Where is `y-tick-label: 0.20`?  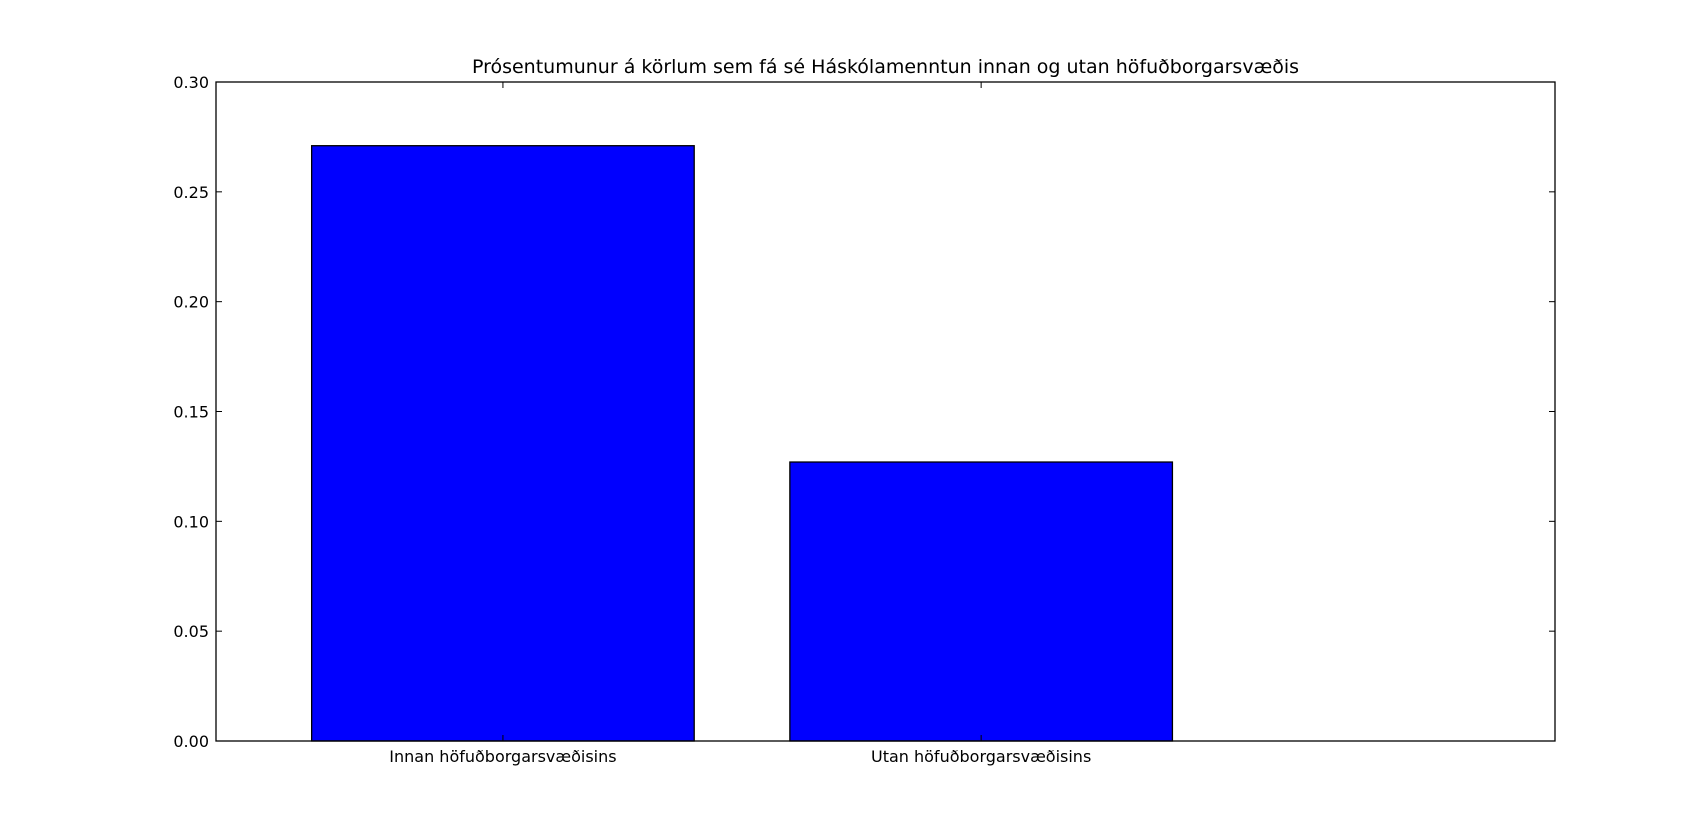
y-tick-label: 0.20 is located at coordinates (191, 302).